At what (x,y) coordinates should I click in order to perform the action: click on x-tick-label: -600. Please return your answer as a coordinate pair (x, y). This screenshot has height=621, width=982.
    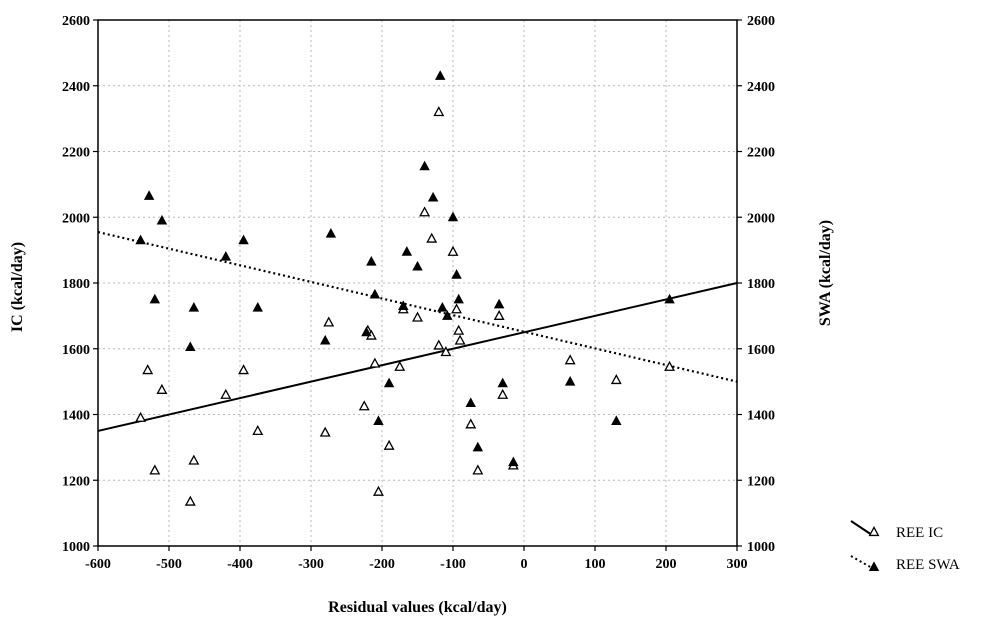
    Looking at the image, I should click on (98, 564).